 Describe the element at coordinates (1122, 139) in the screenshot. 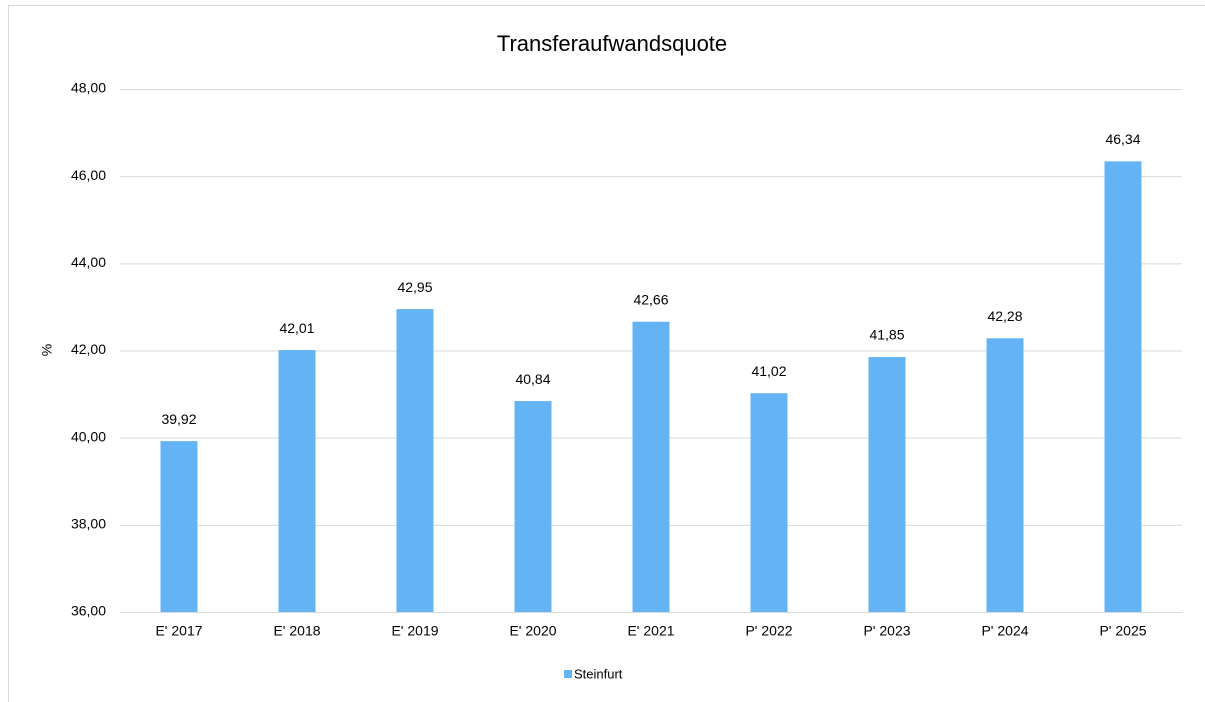

I see `data-label: 46,34` at that location.